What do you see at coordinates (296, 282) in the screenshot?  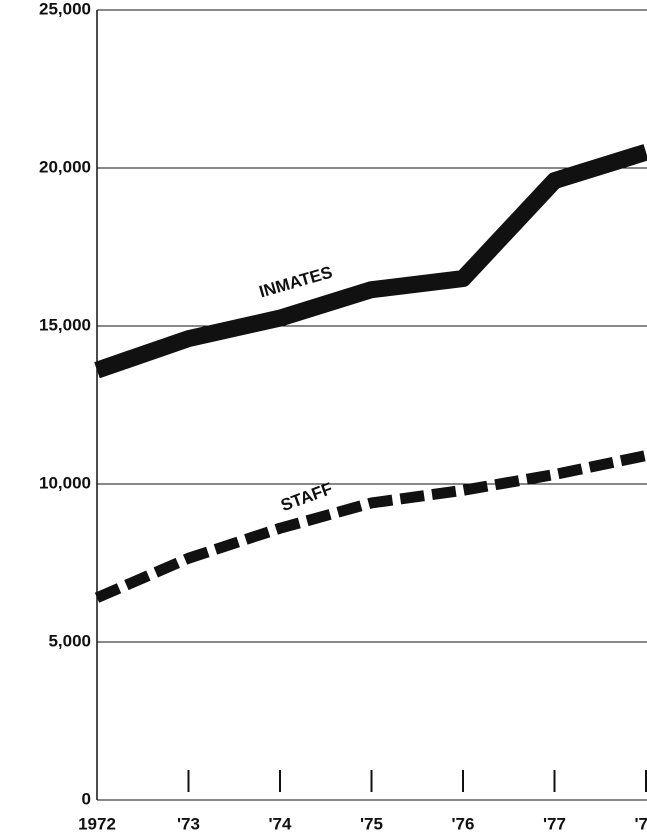 I see `series-label: INMATES` at bounding box center [296, 282].